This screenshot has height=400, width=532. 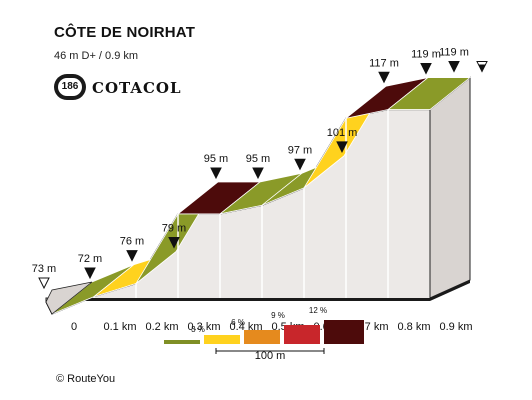 I want to click on cotacol-badge: 186, so click(x=70, y=87).